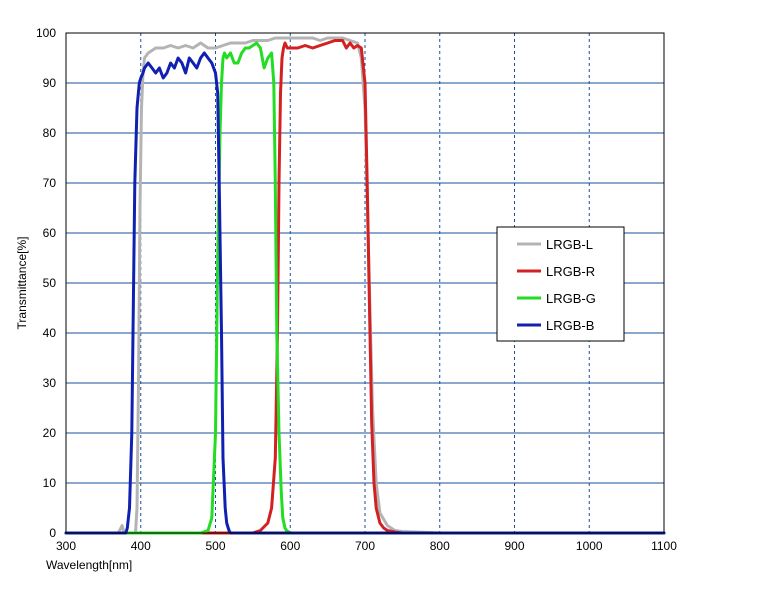 This screenshot has height=589, width=760. I want to click on legend: LRGB-L LRGB-R LRGB-G LRGB-B, so click(560, 284).